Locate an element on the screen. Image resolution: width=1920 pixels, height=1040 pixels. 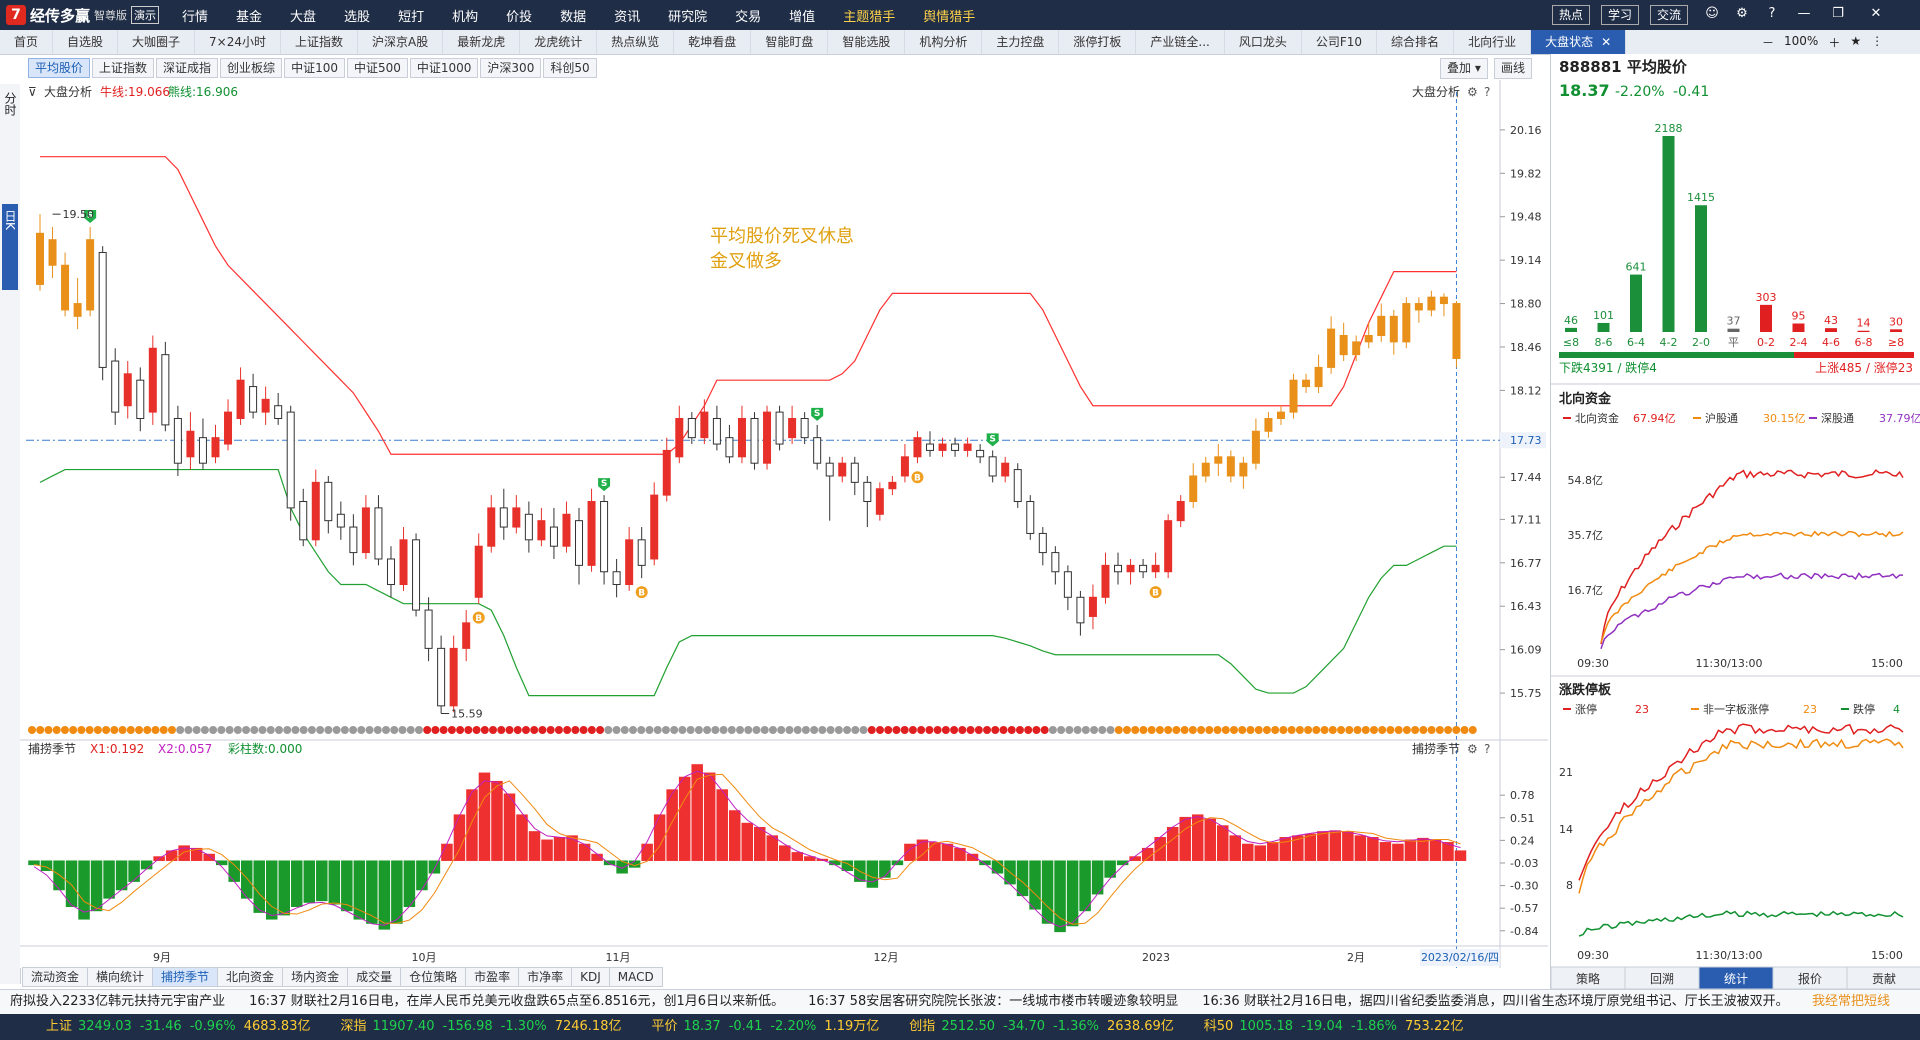
indicator-tab: 横向统计 is located at coordinates (121, 977).